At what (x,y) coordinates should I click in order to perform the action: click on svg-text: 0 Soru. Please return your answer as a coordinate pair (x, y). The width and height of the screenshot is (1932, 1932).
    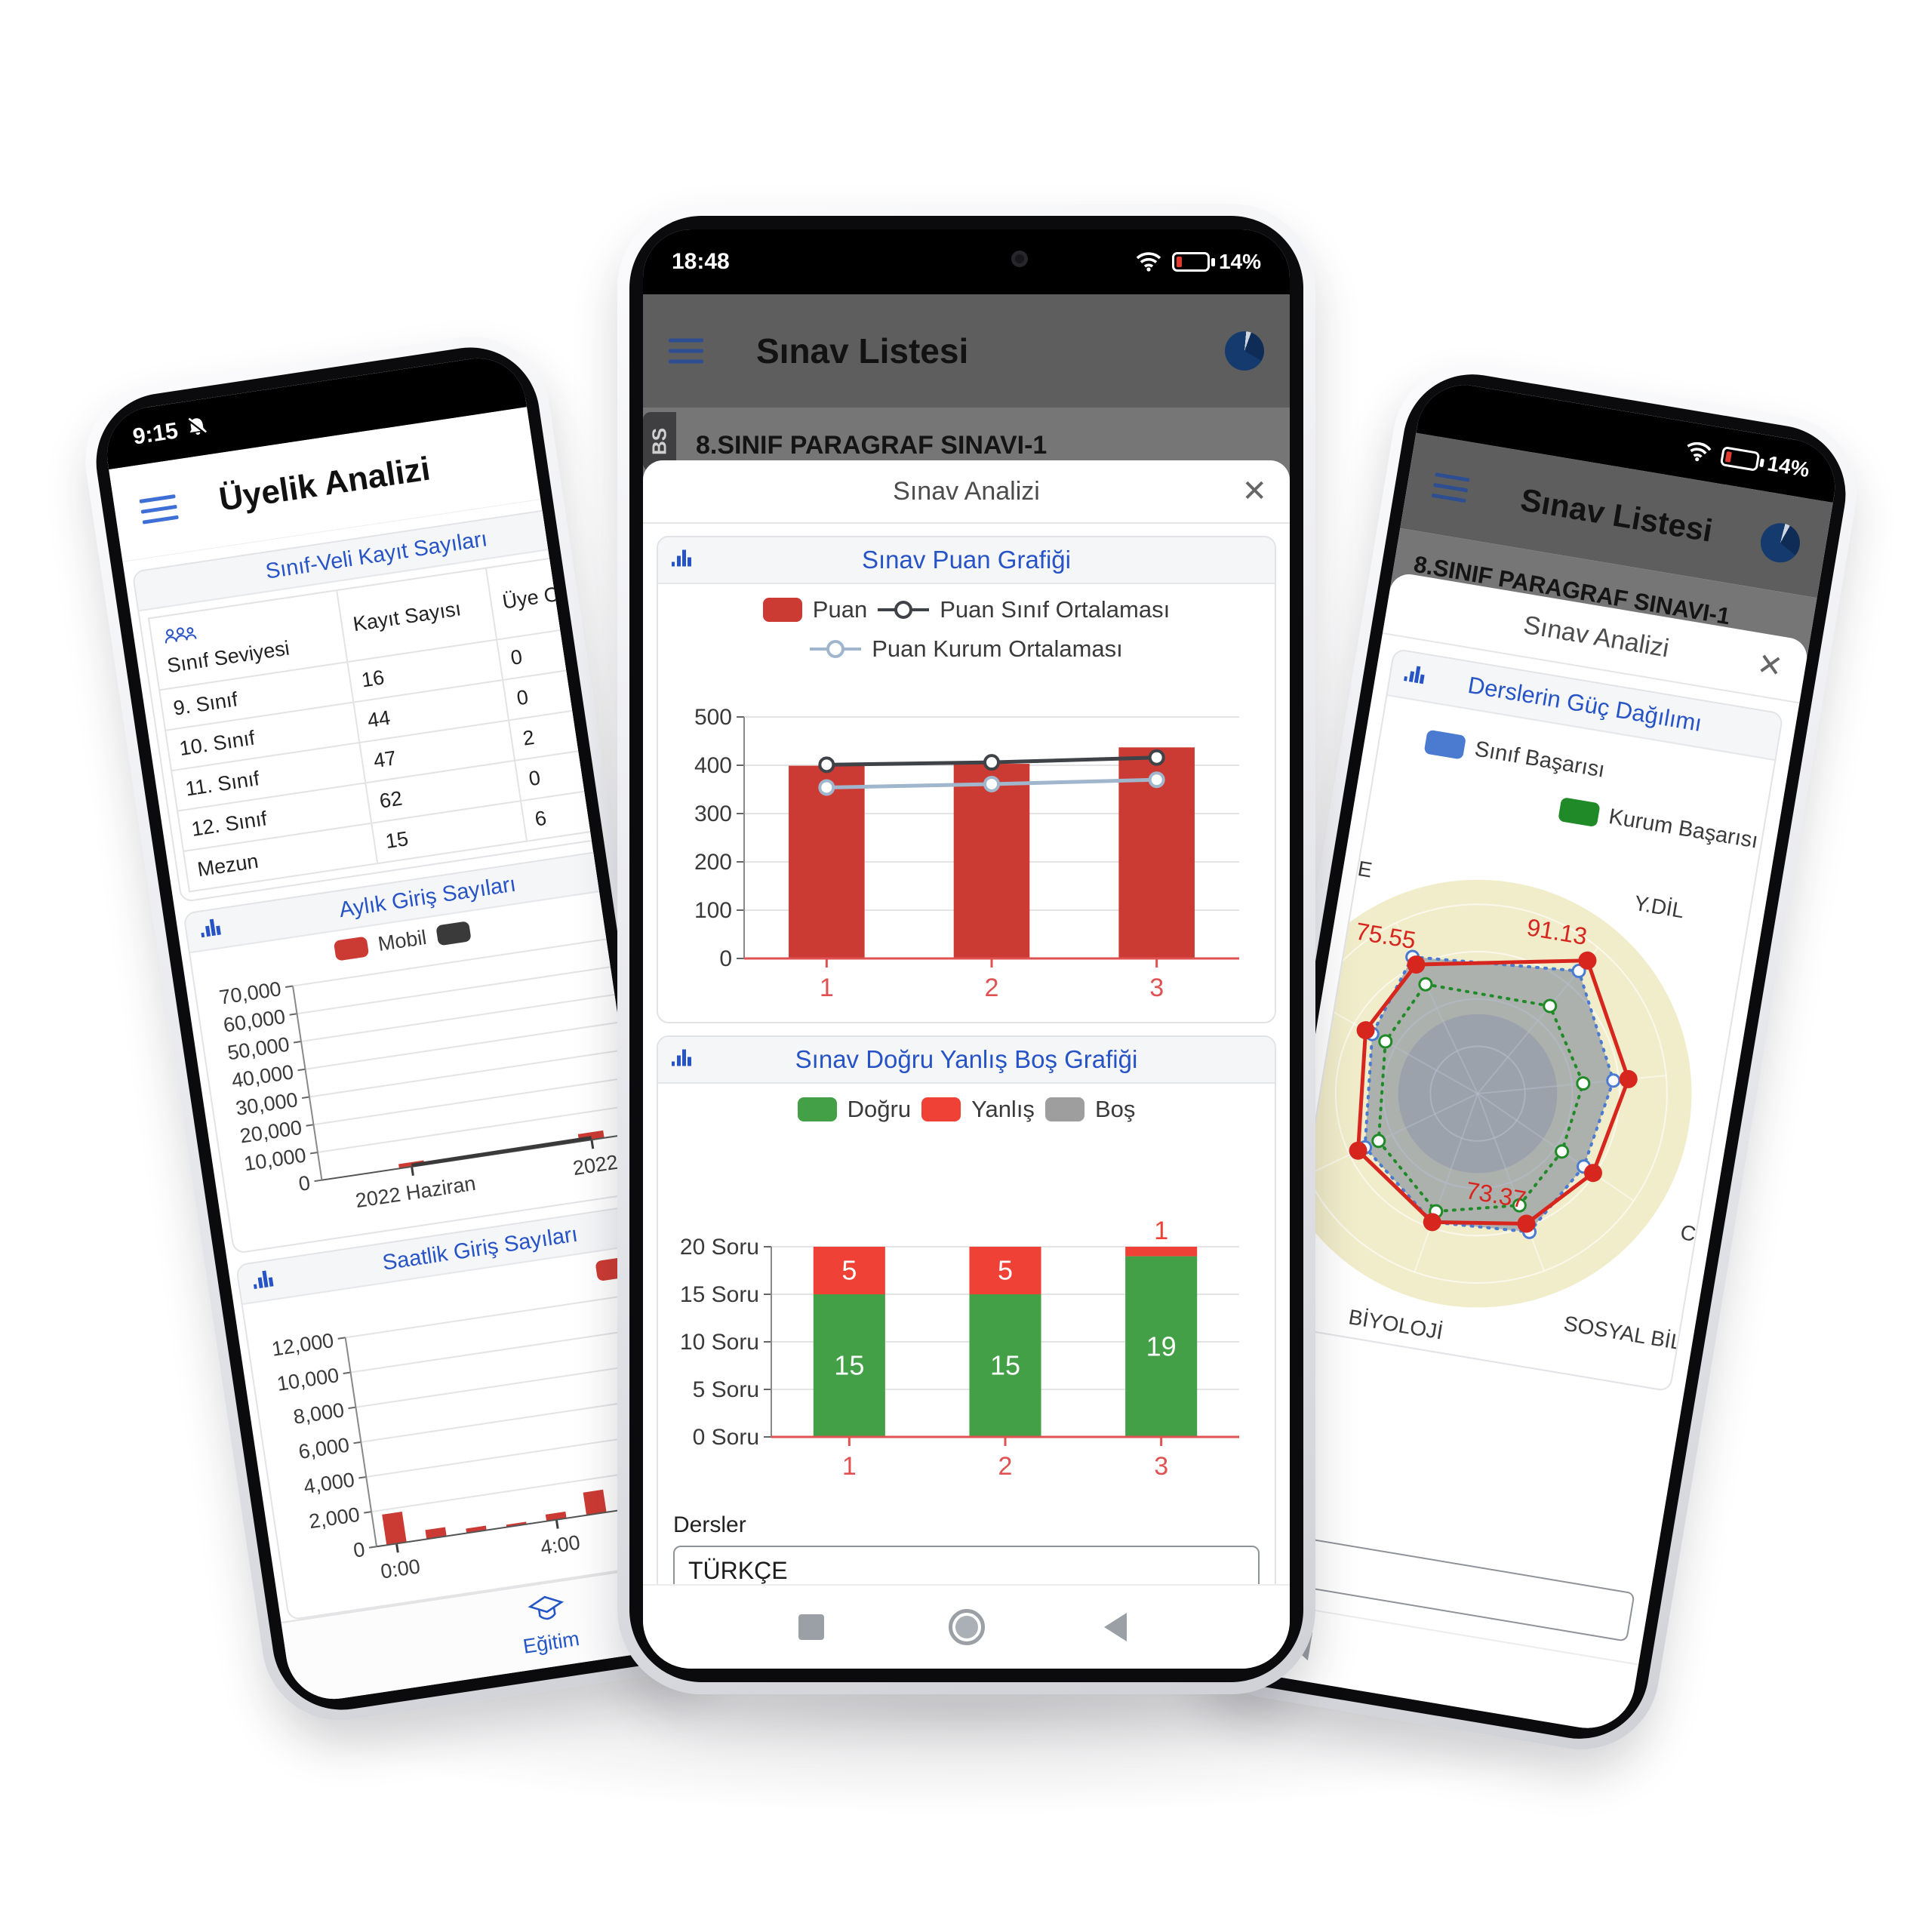
    Looking at the image, I should click on (725, 1437).